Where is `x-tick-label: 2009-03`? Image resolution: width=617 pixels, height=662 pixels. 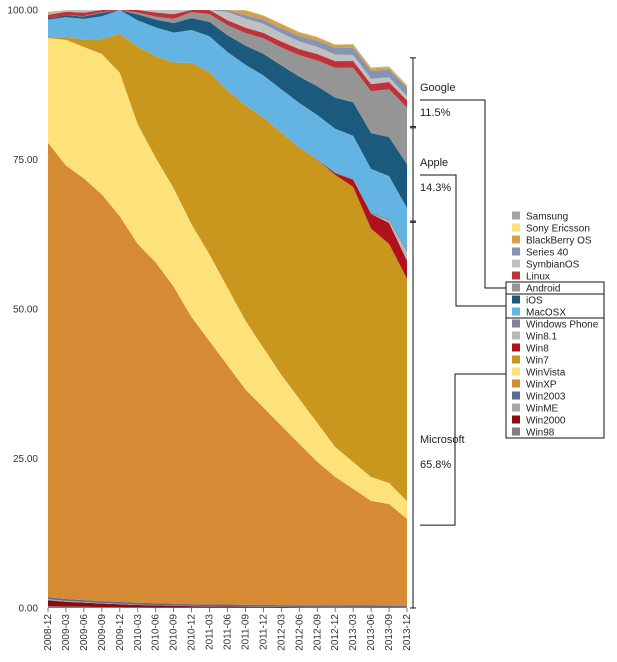
x-tick-label: 2009-03 is located at coordinates (66, 632).